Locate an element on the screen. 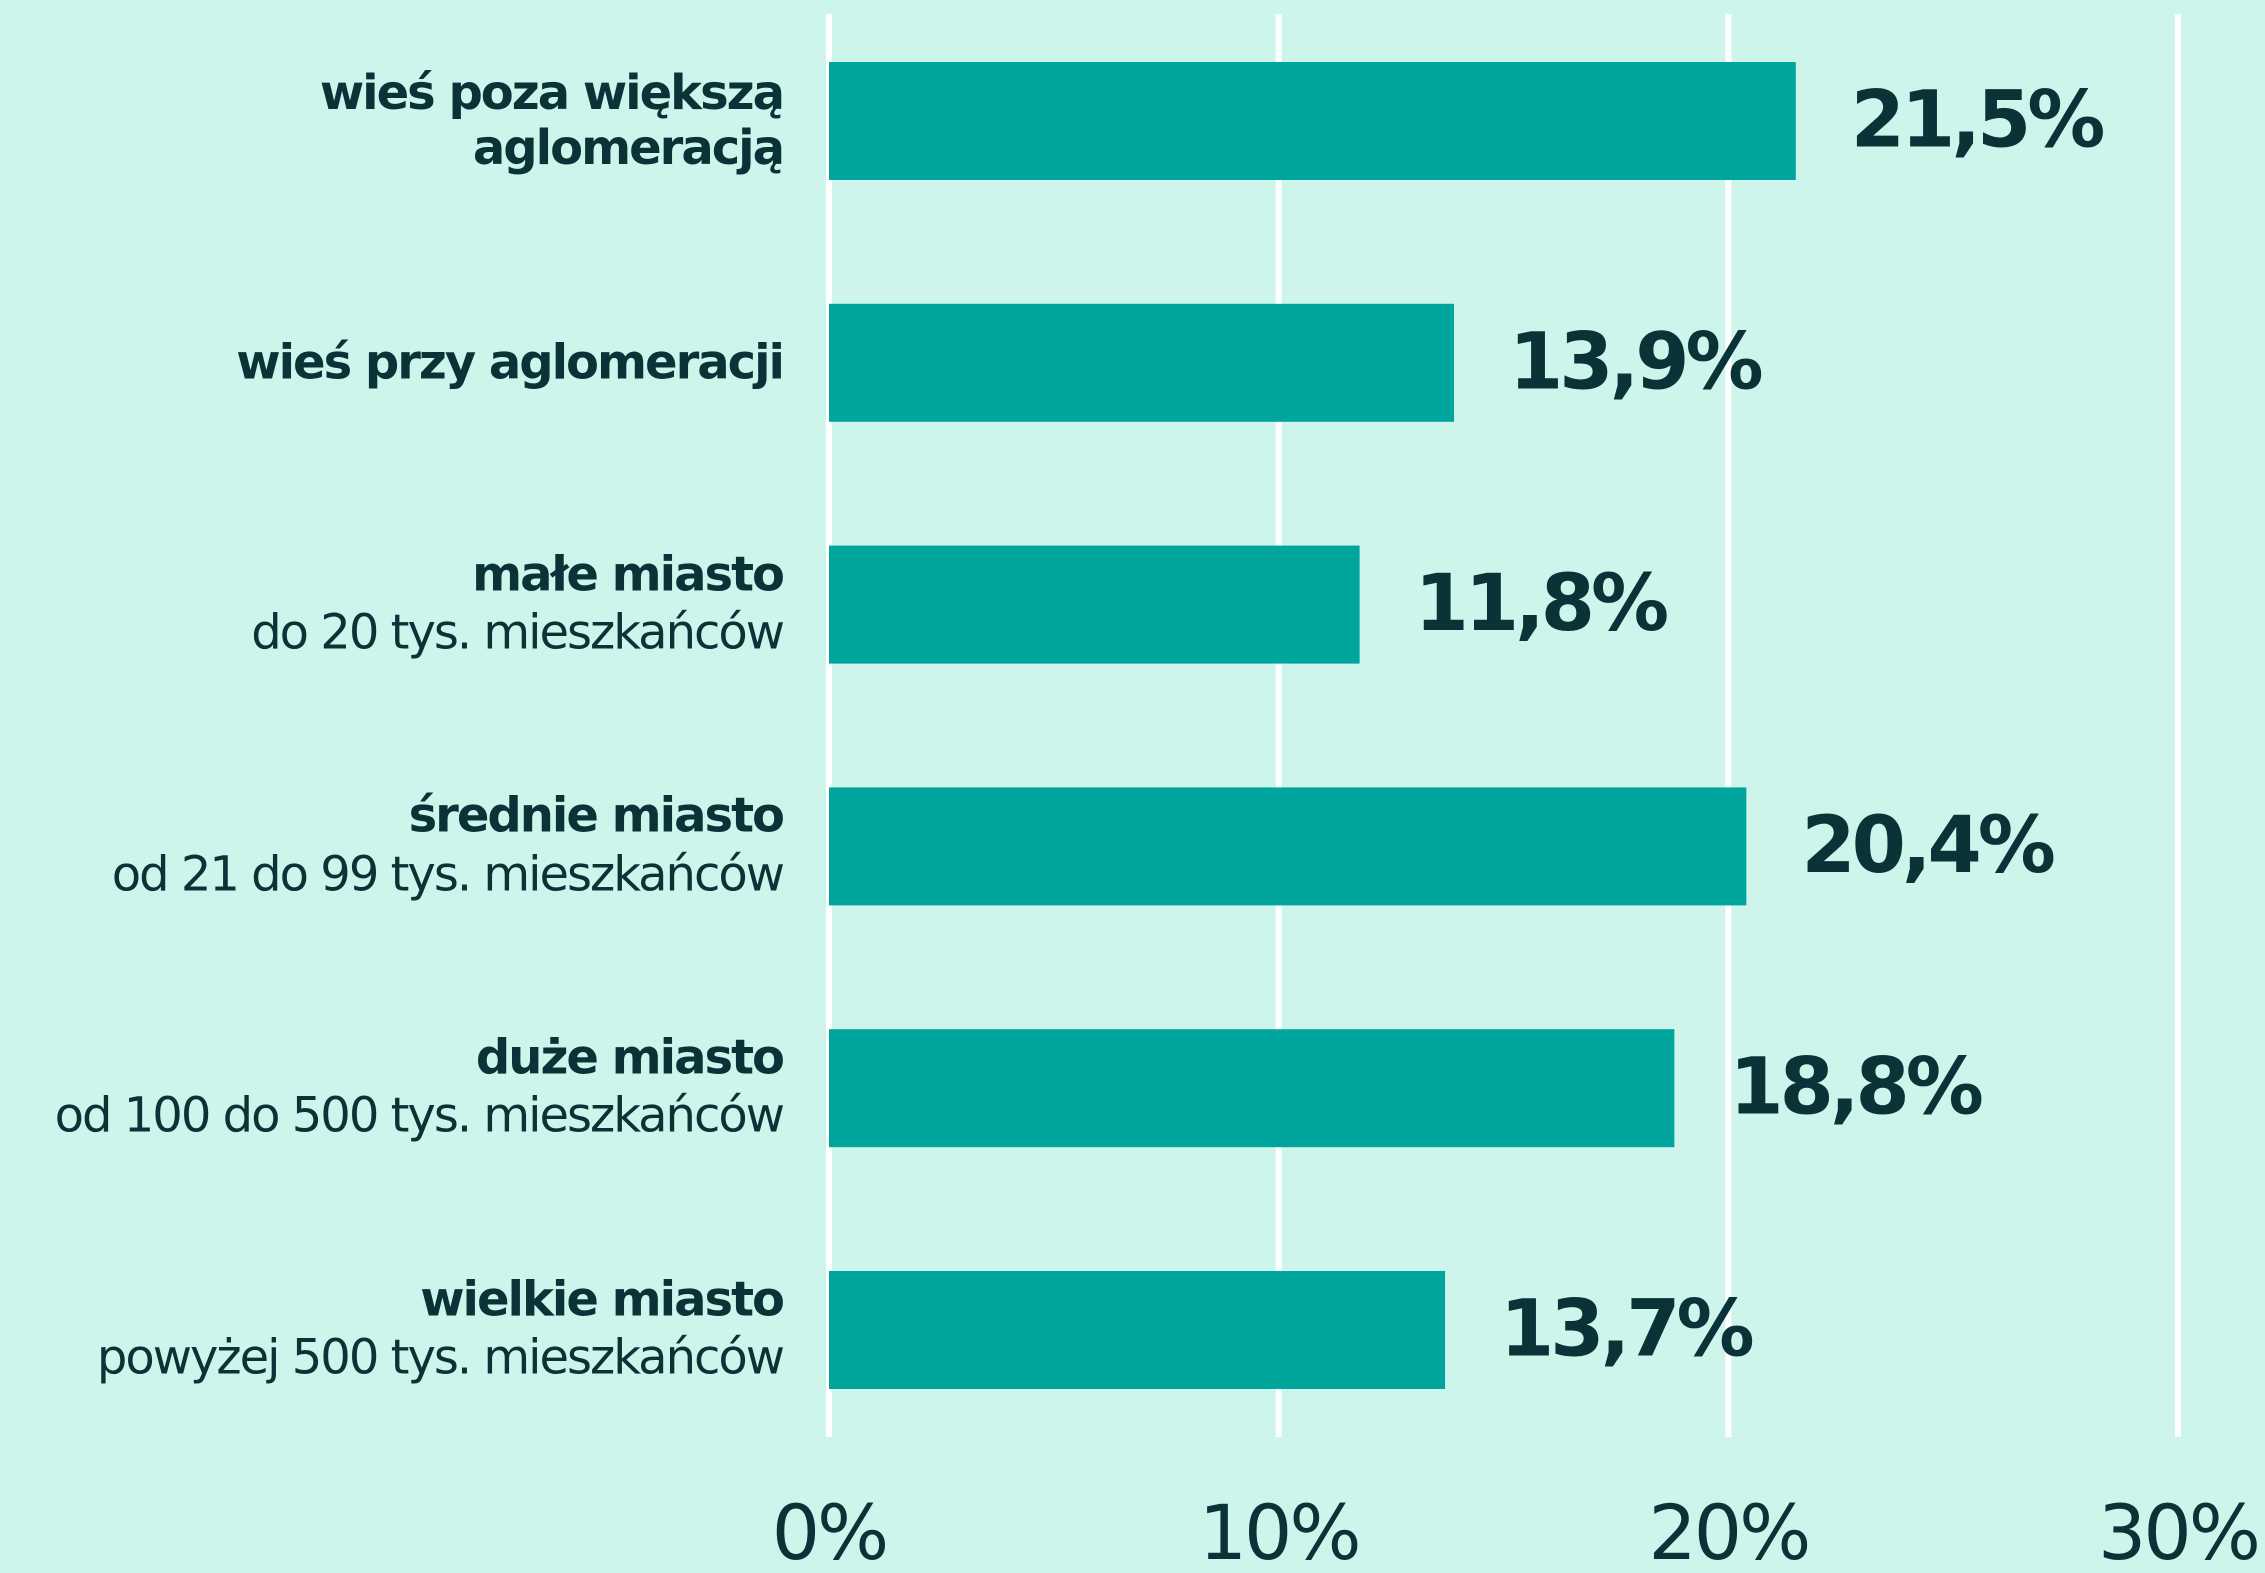 The image size is (2265, 1573). category-note: od 21 do 99 tys. mieszkańców is located at coordinates (448, 873).